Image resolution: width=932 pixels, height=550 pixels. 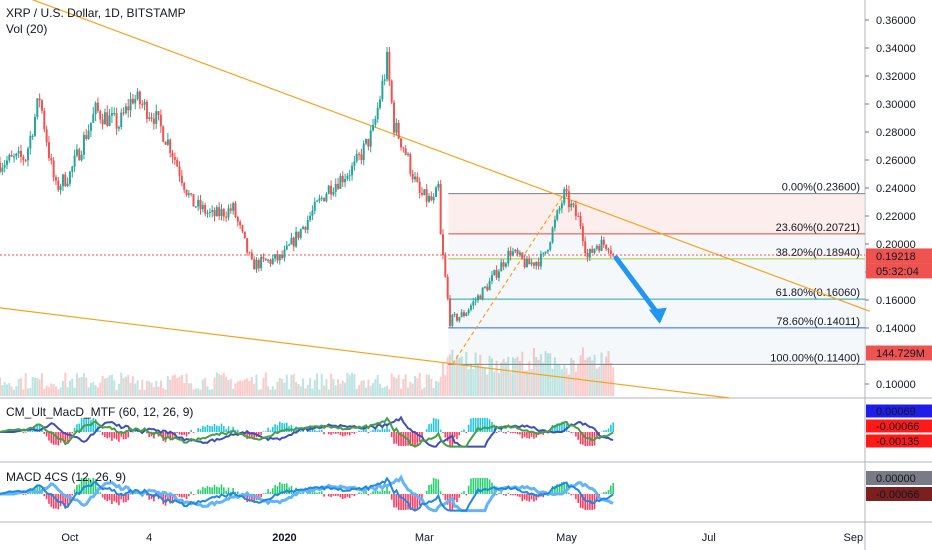 What do you see at coordinates (66, 477) in the screenshot?
I see `macd-4cs-label: MACD 4CS (12, 26, 9)` at bounding box center [66, 477].